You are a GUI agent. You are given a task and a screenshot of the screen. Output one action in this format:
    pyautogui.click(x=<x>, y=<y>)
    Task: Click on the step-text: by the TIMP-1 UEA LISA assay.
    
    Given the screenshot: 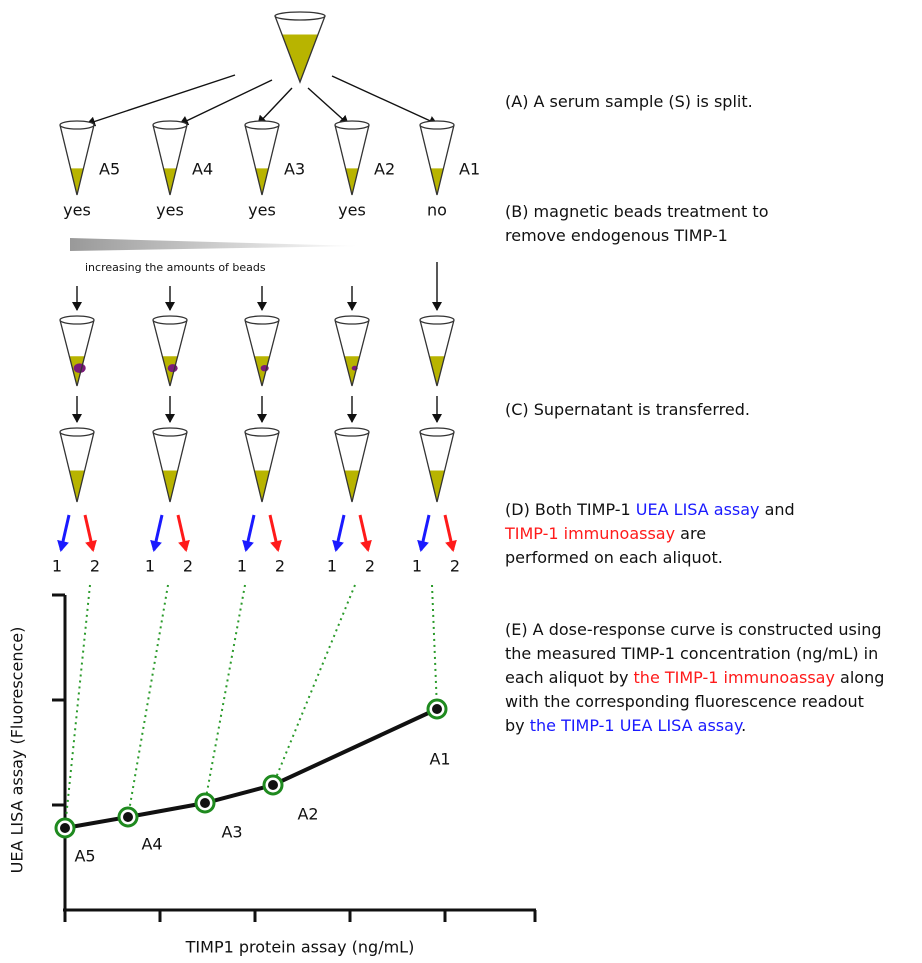 What is the action you would take?
    pyautogui.click(x=625, y=725)
    